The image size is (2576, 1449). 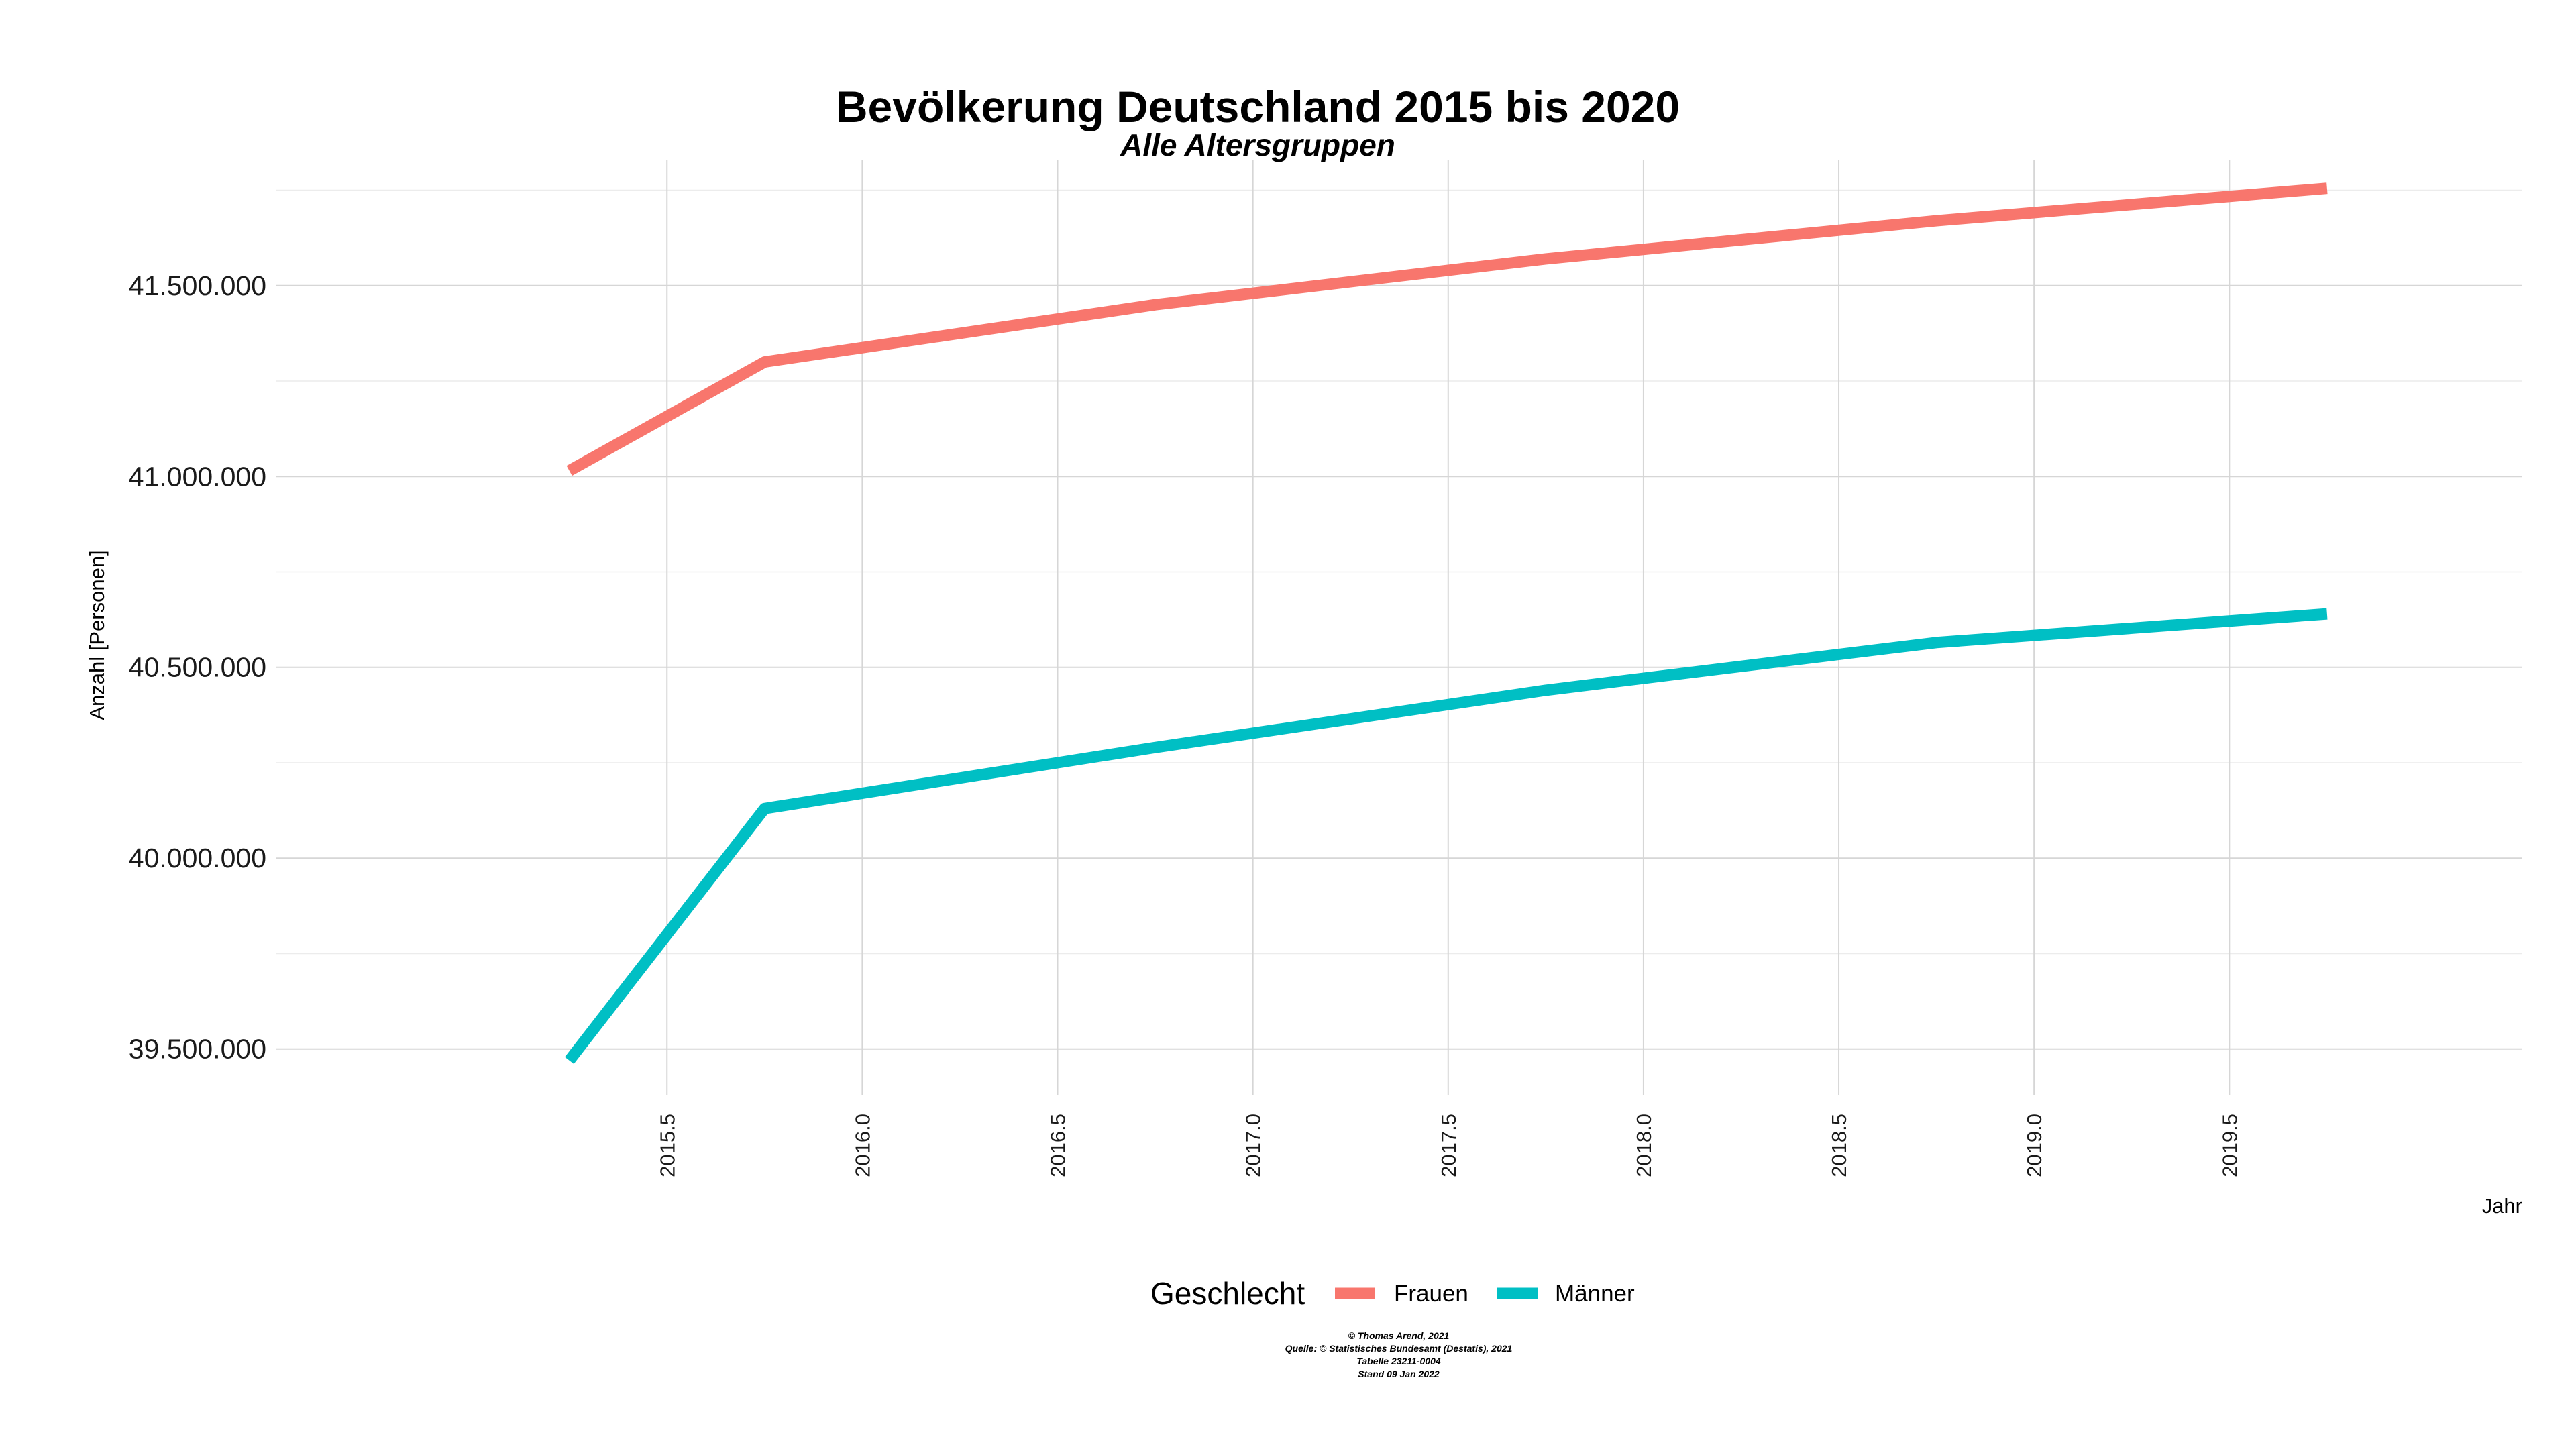 I want to click on x-tick-label: 2017.5, so click(x=1448, y=1145).